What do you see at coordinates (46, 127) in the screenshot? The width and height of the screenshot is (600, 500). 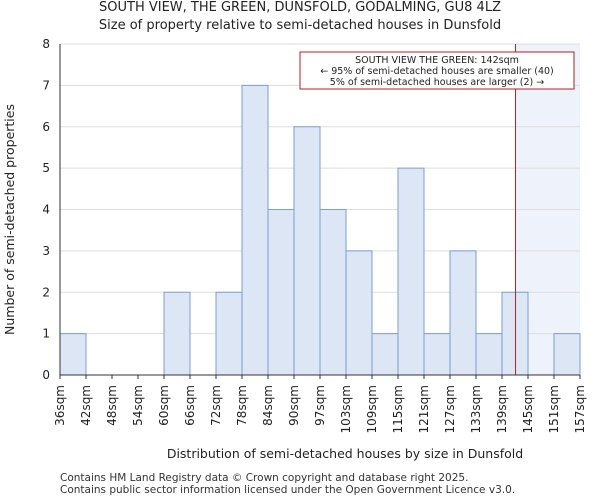 I see `y-tick-label: 6` at bounding box center [46, 127].